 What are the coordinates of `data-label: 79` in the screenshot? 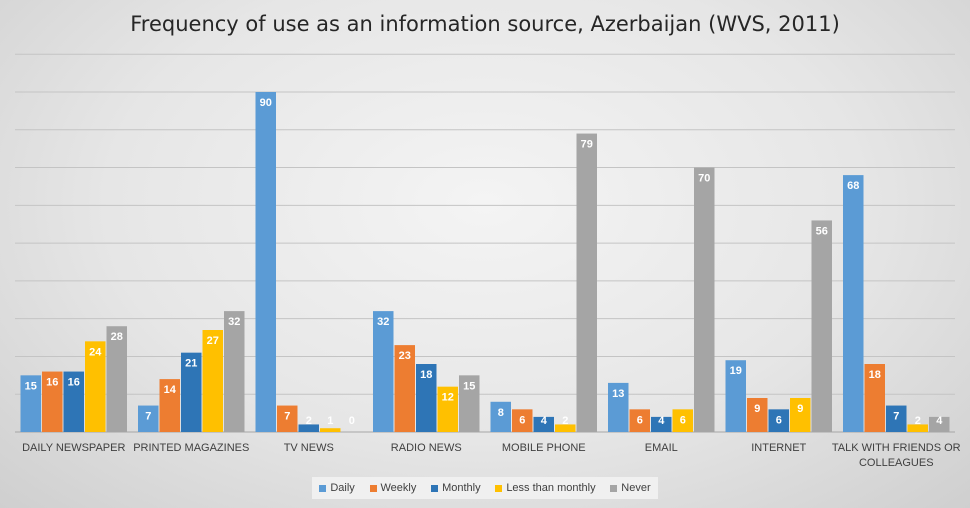 It's located at (587, 145).